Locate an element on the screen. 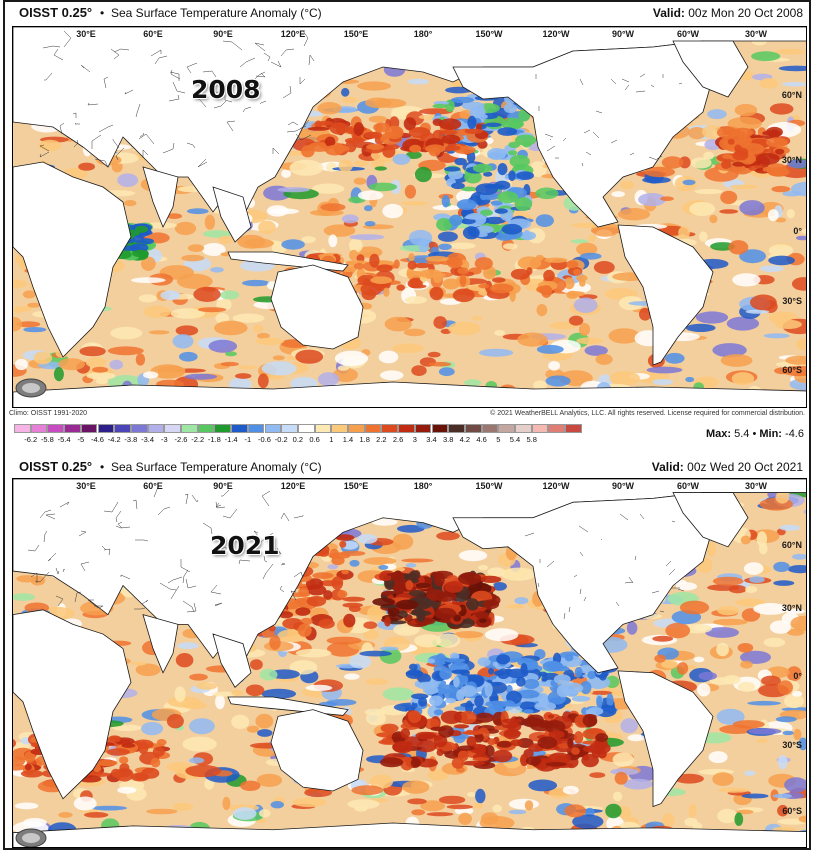 This screenshot has height=854, width=816. year-label: 2008 is located at coordinates (226, 89).